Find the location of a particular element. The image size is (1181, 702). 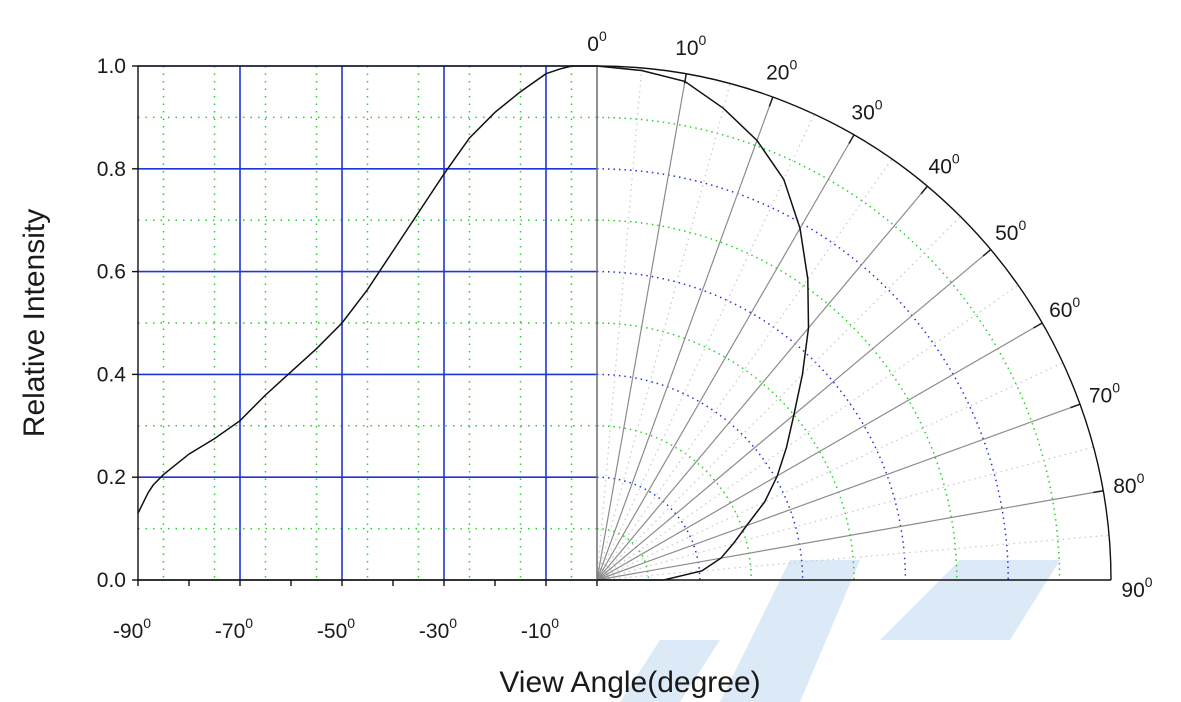

polar-angle-label: 200 is located at coordinates (781, 71).